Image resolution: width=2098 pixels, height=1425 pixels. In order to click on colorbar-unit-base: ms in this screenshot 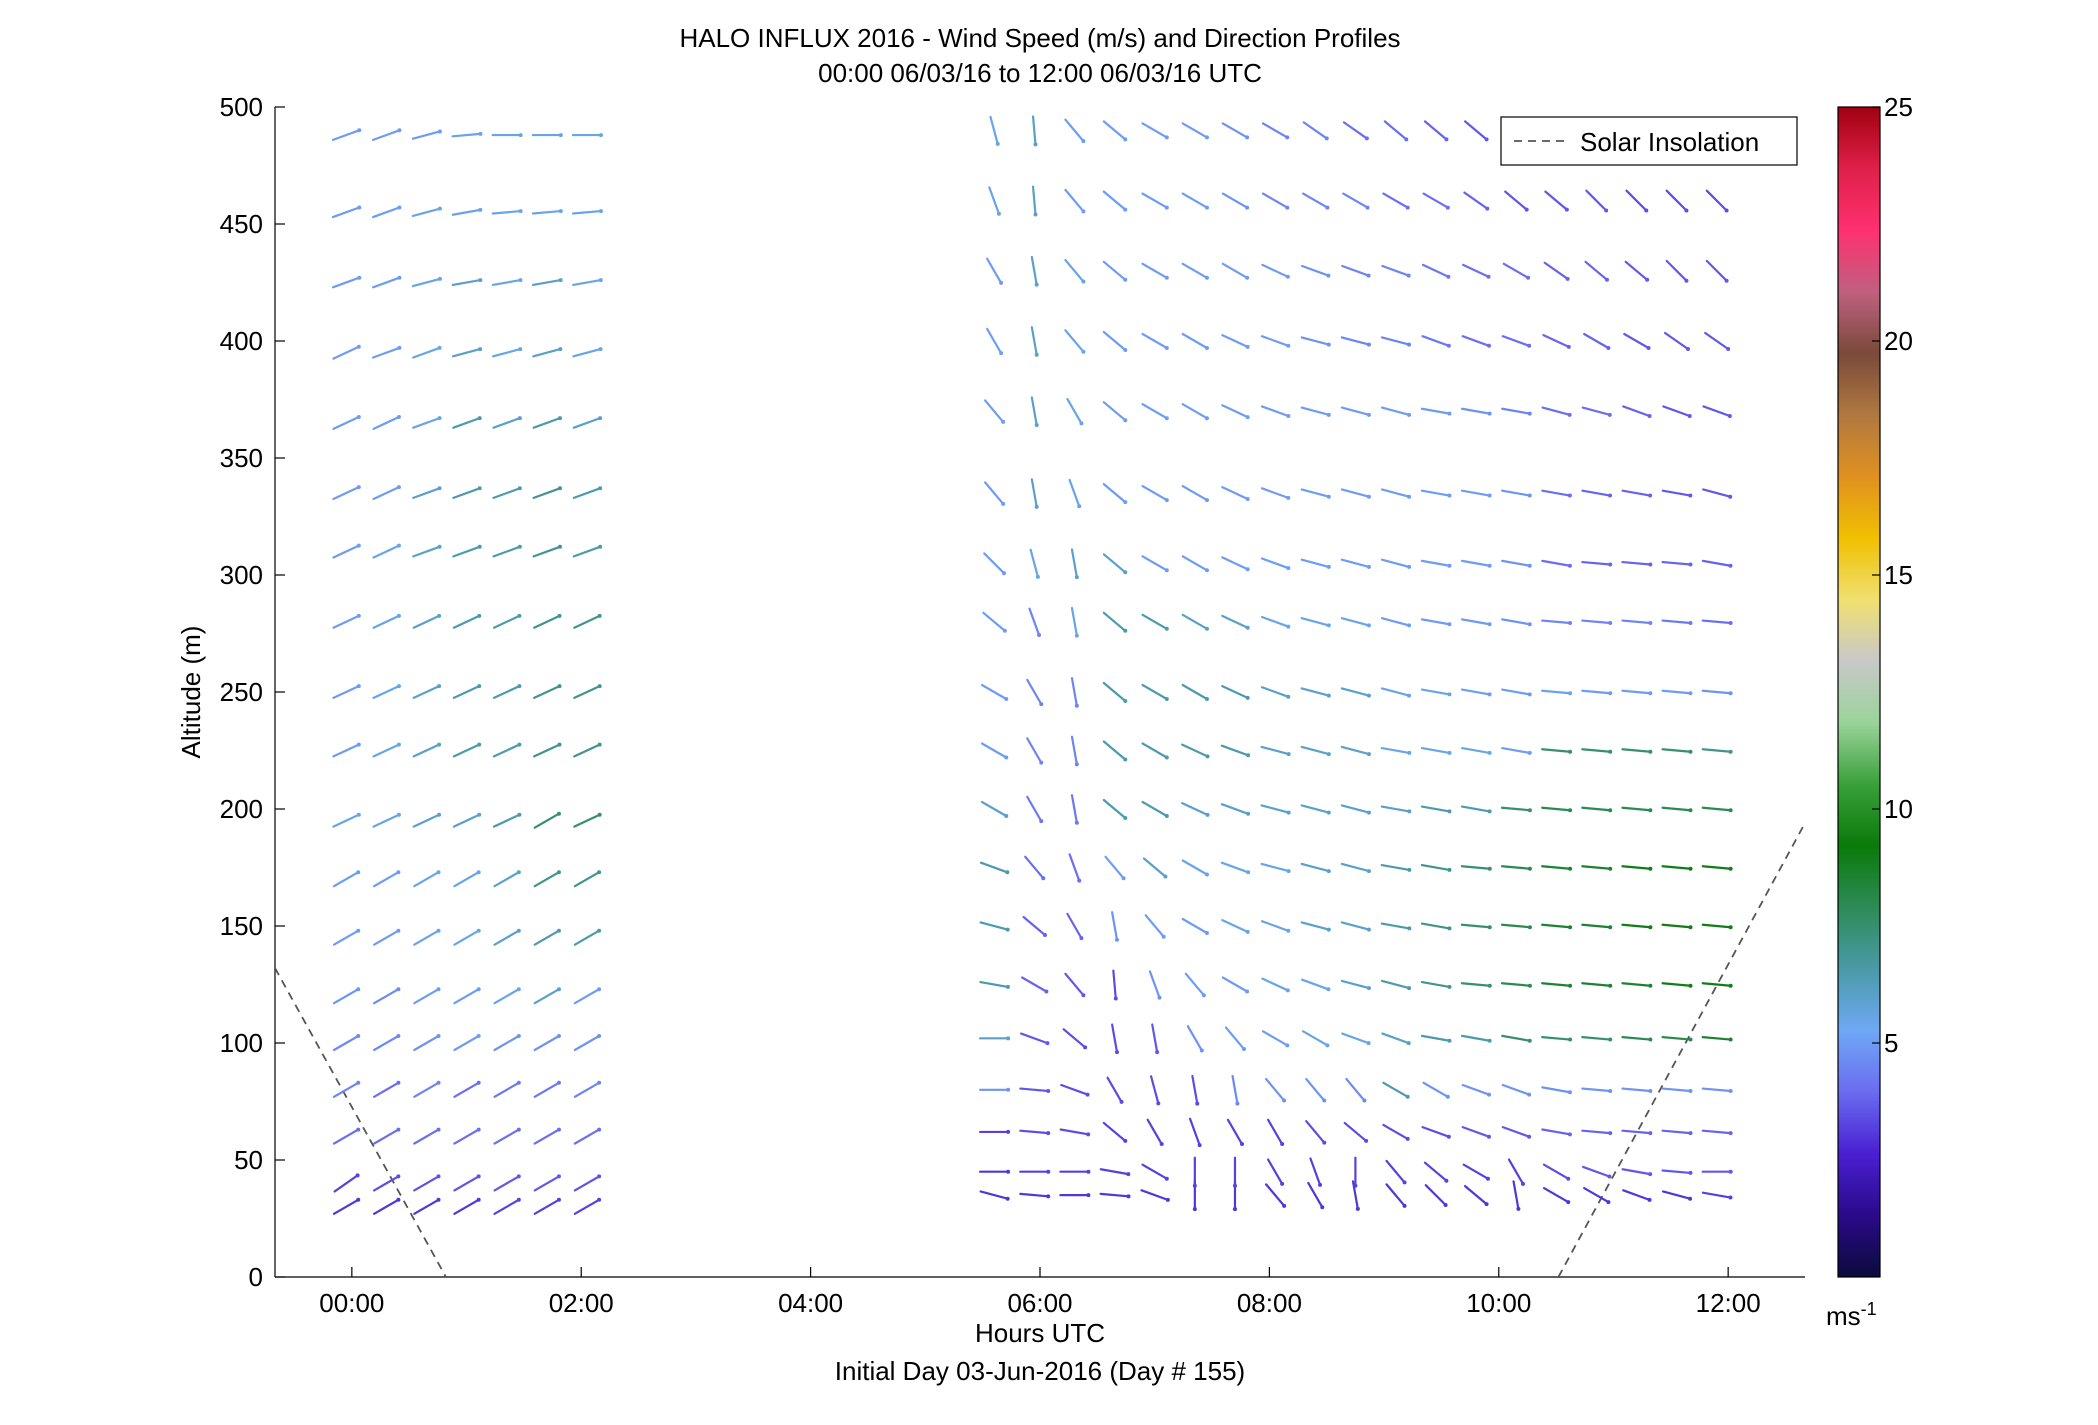, I will do `click(1843, 1316)`.